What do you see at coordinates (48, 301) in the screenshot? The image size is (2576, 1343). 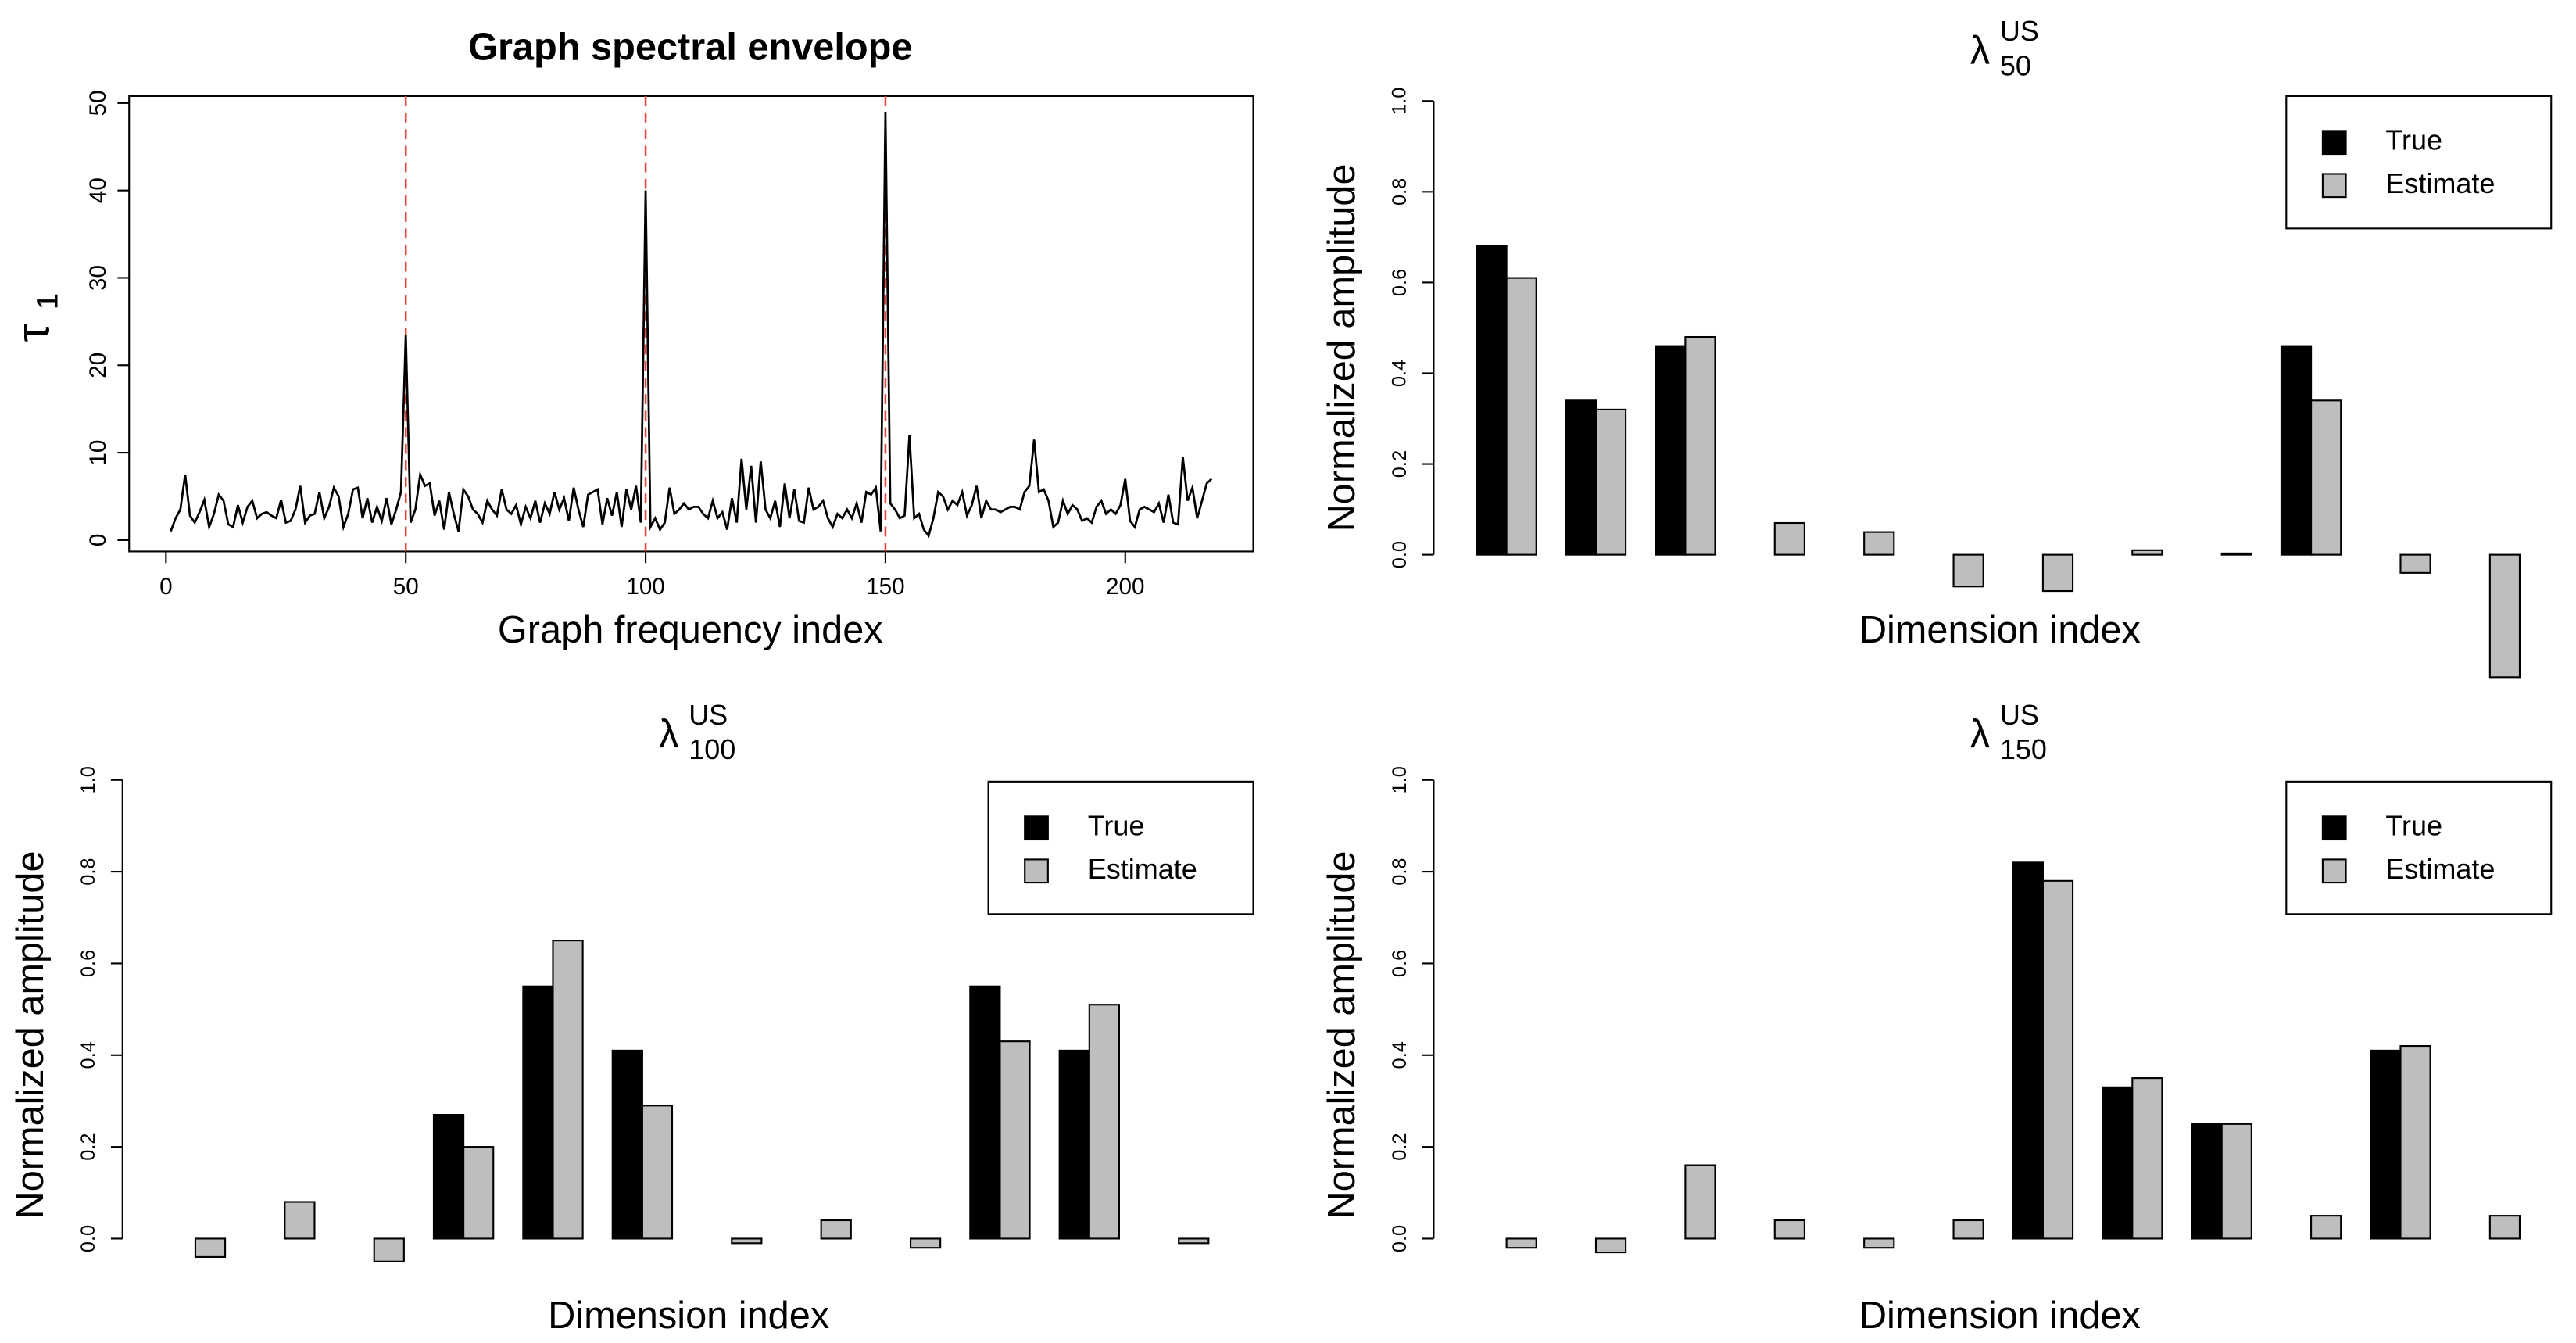 I see `y-label-subscript: 1` at bounding box center [48, 301].